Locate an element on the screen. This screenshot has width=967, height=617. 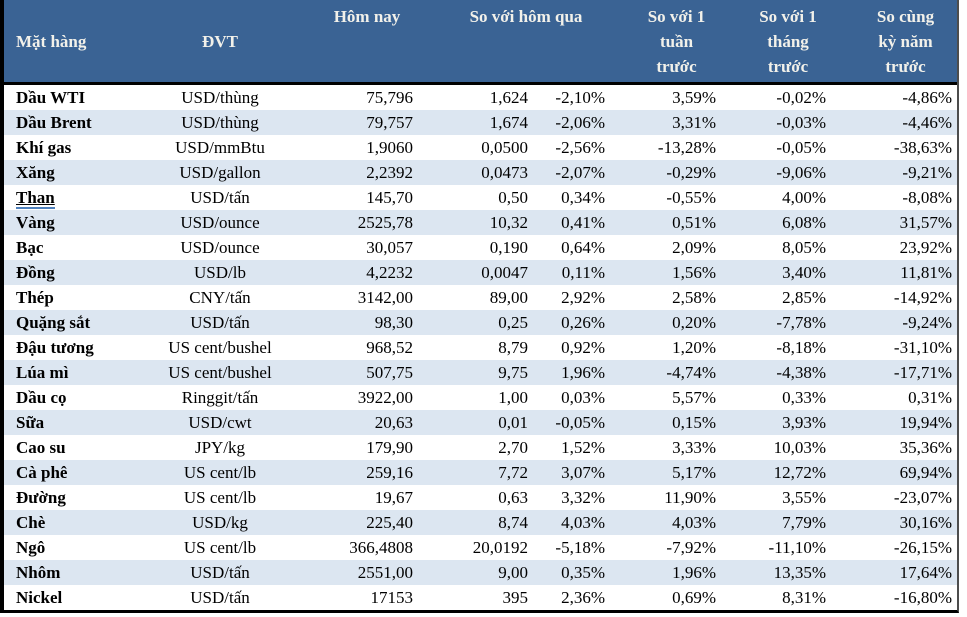
commodity-name-cell: Sữa is located at coordinates (76, 422).